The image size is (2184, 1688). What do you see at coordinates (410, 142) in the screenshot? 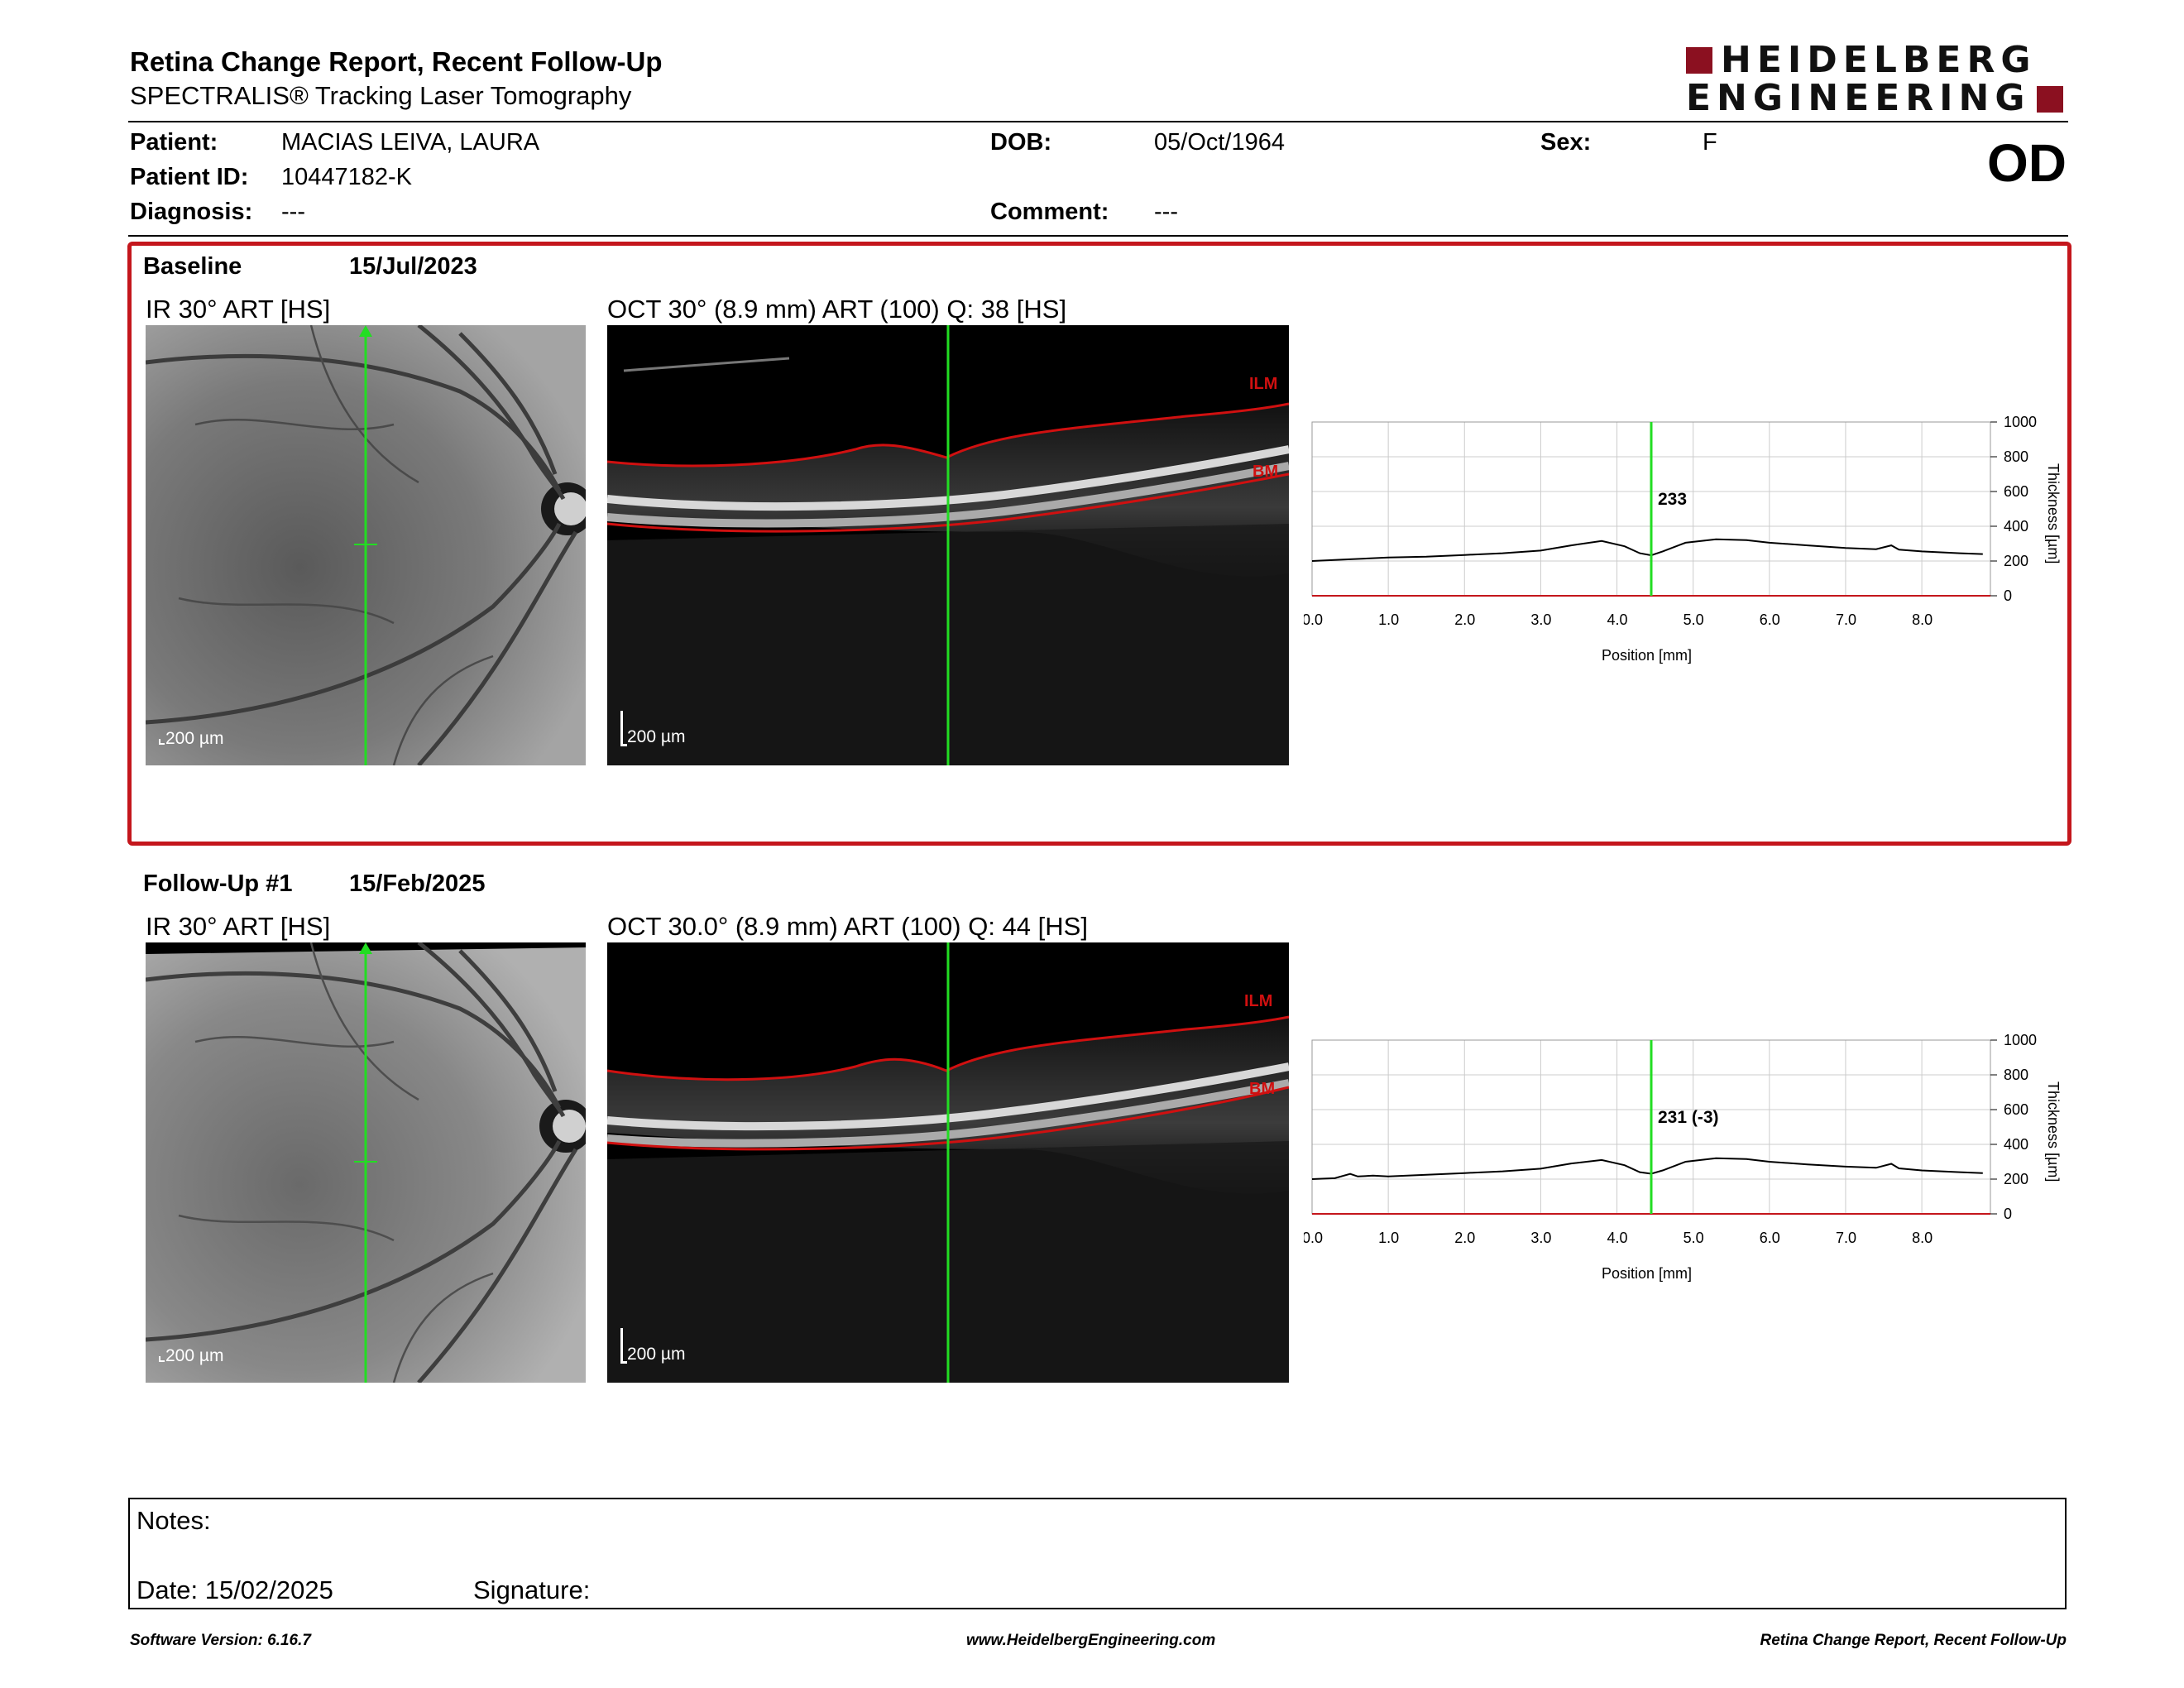
I see `patient-name: MACIAS LEIVA, LAURA` at bounding box center [410, 142].